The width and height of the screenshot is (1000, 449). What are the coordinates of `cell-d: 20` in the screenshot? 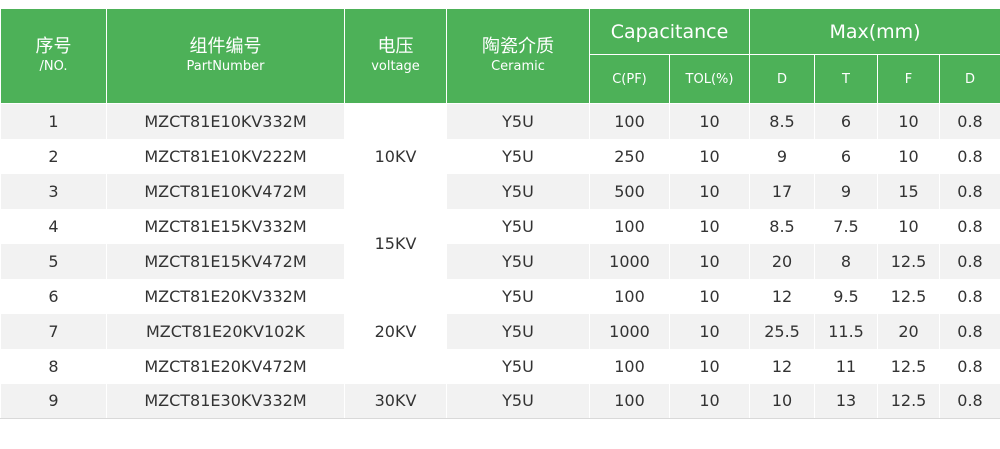 It's located at (782, 261).